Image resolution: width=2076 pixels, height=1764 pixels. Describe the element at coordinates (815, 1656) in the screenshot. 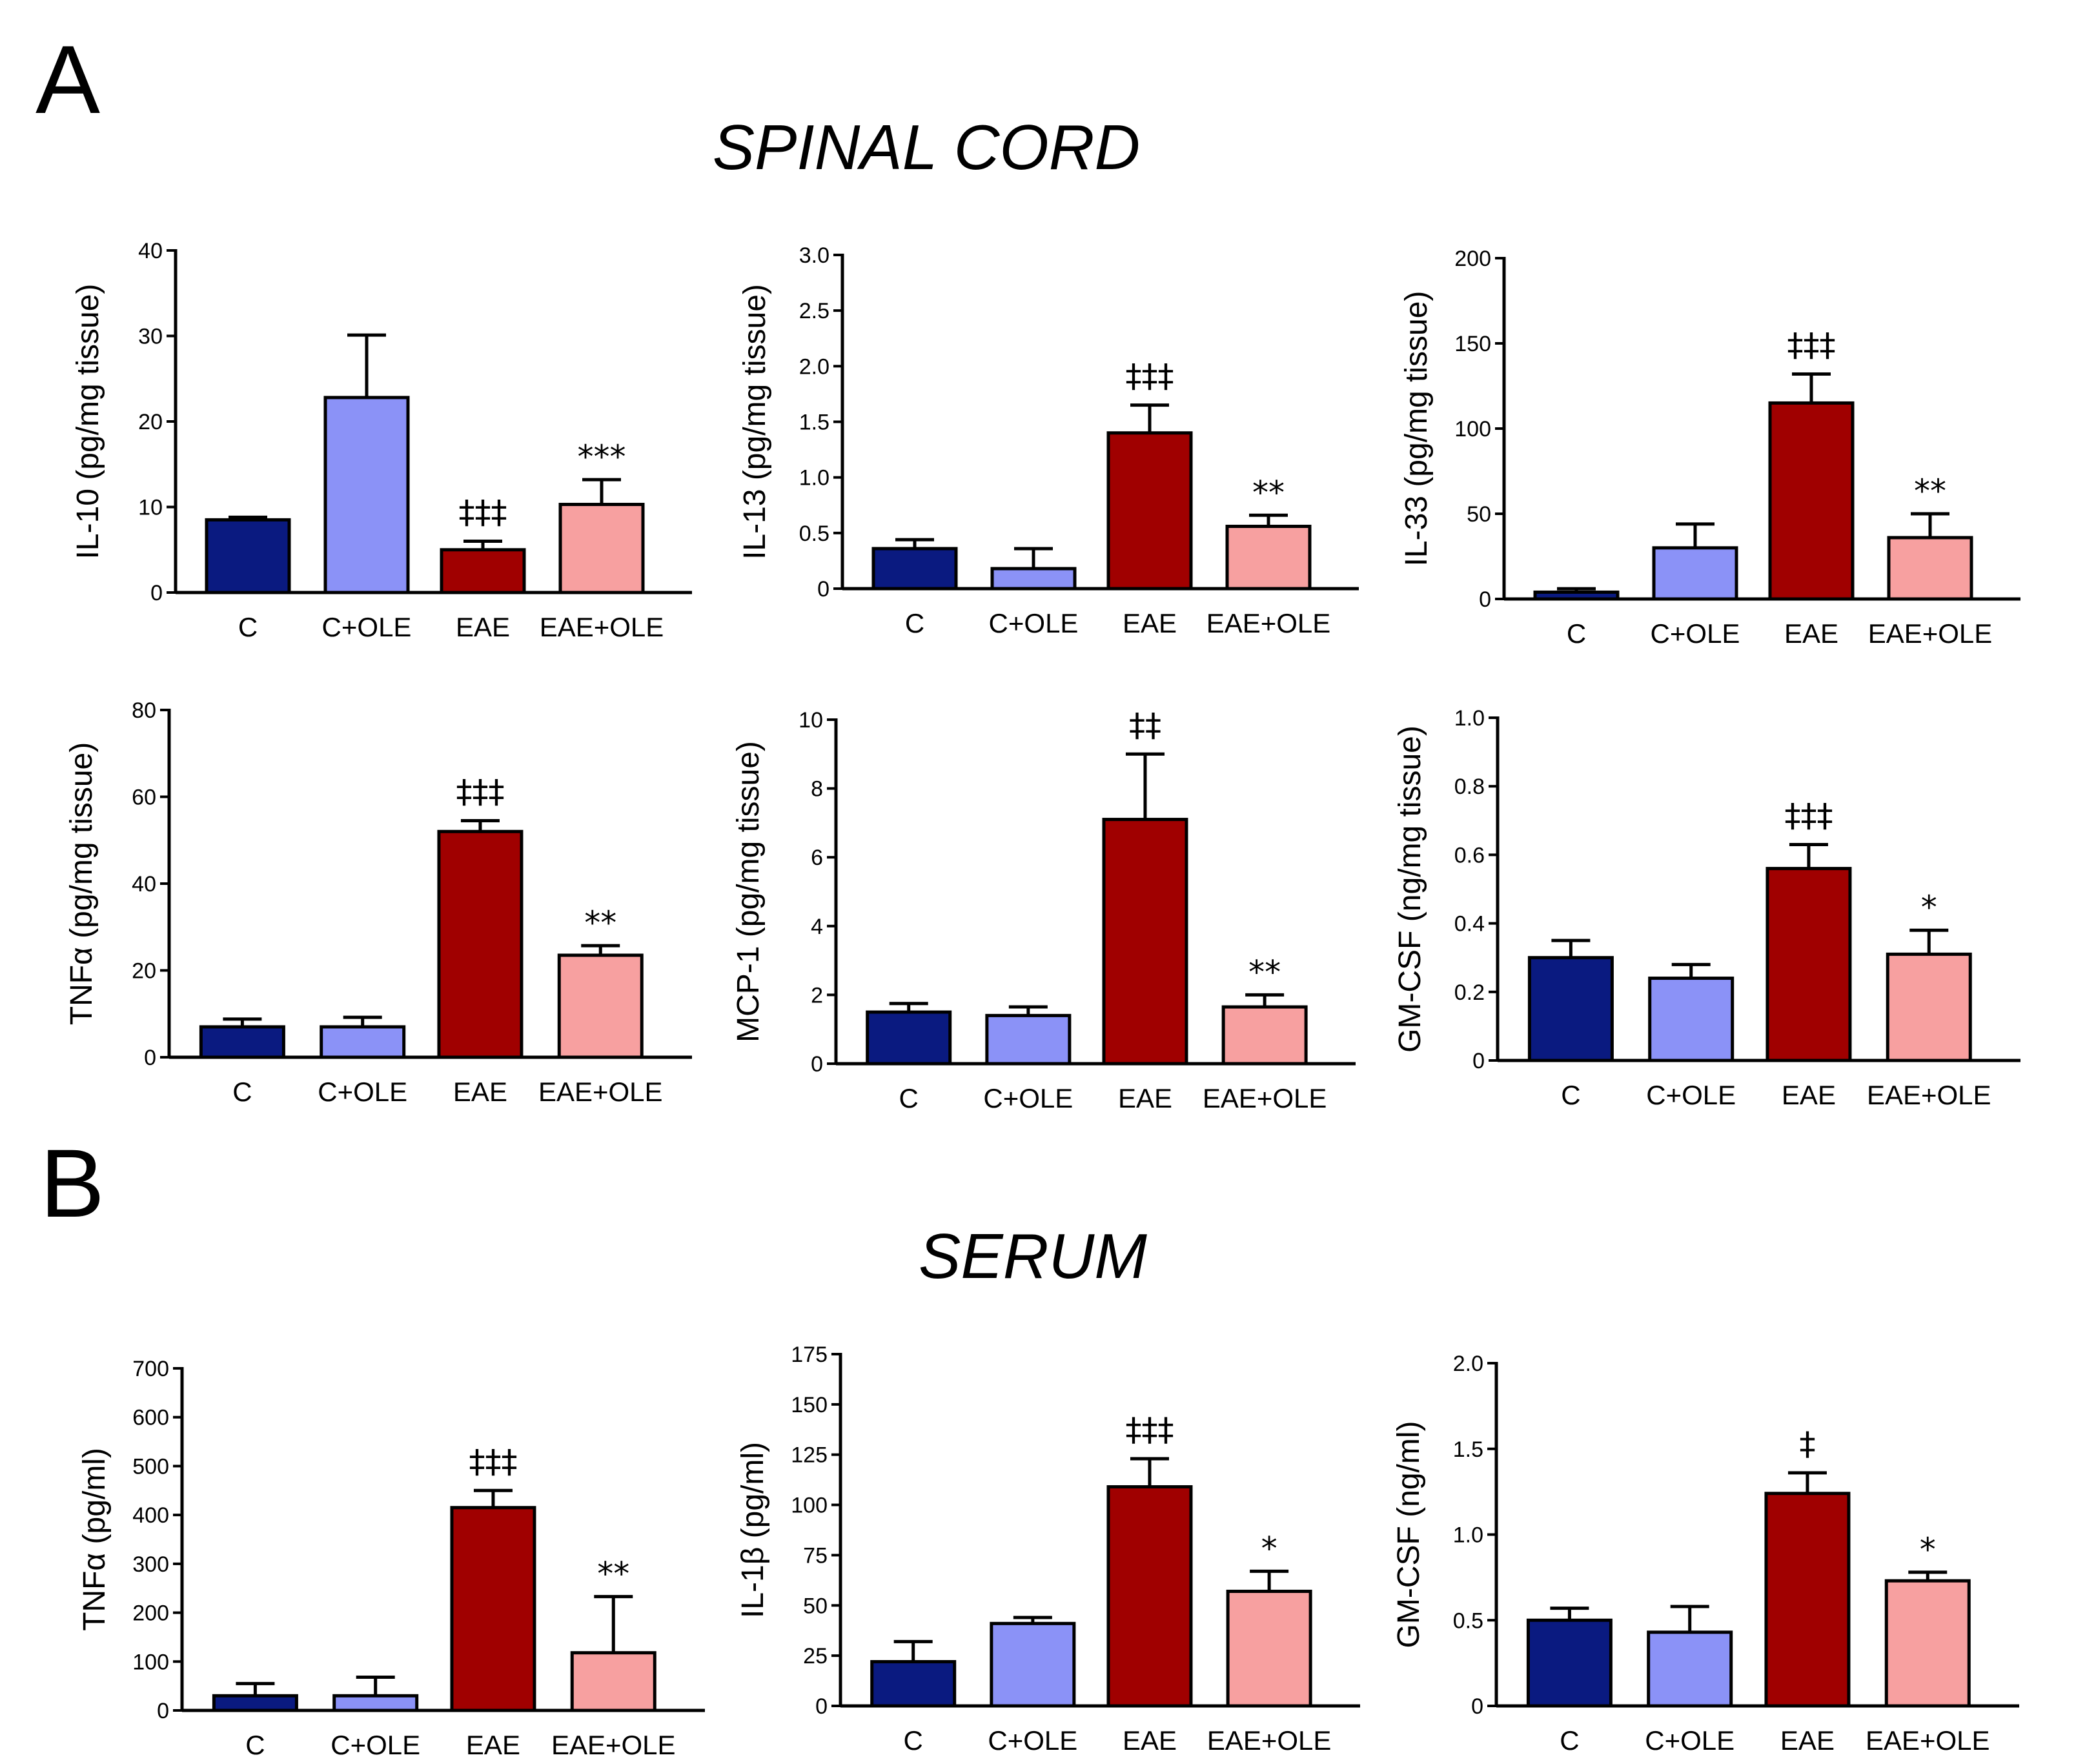

I see `y-tick-label: 25` at that location.